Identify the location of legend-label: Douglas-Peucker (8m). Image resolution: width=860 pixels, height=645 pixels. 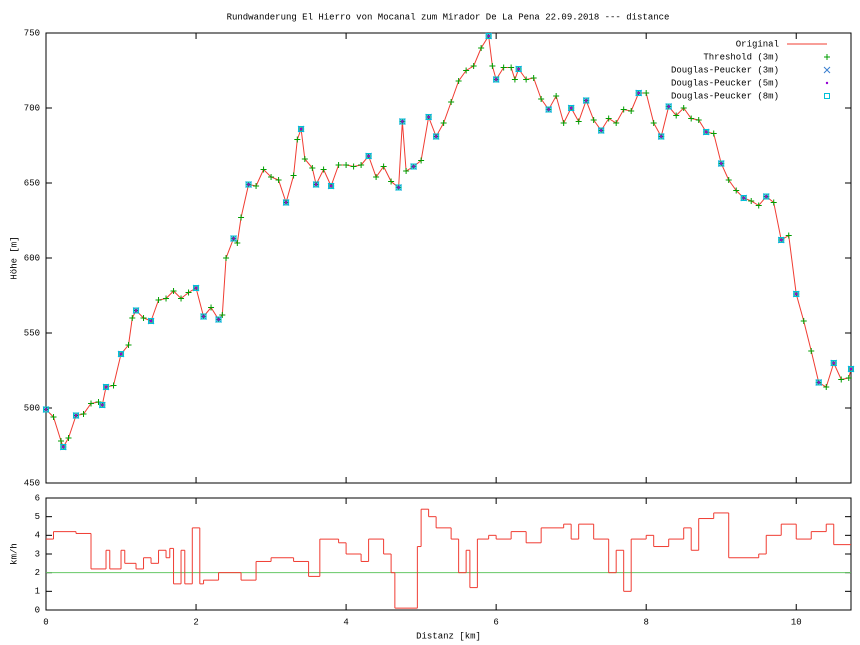
(725, 96).